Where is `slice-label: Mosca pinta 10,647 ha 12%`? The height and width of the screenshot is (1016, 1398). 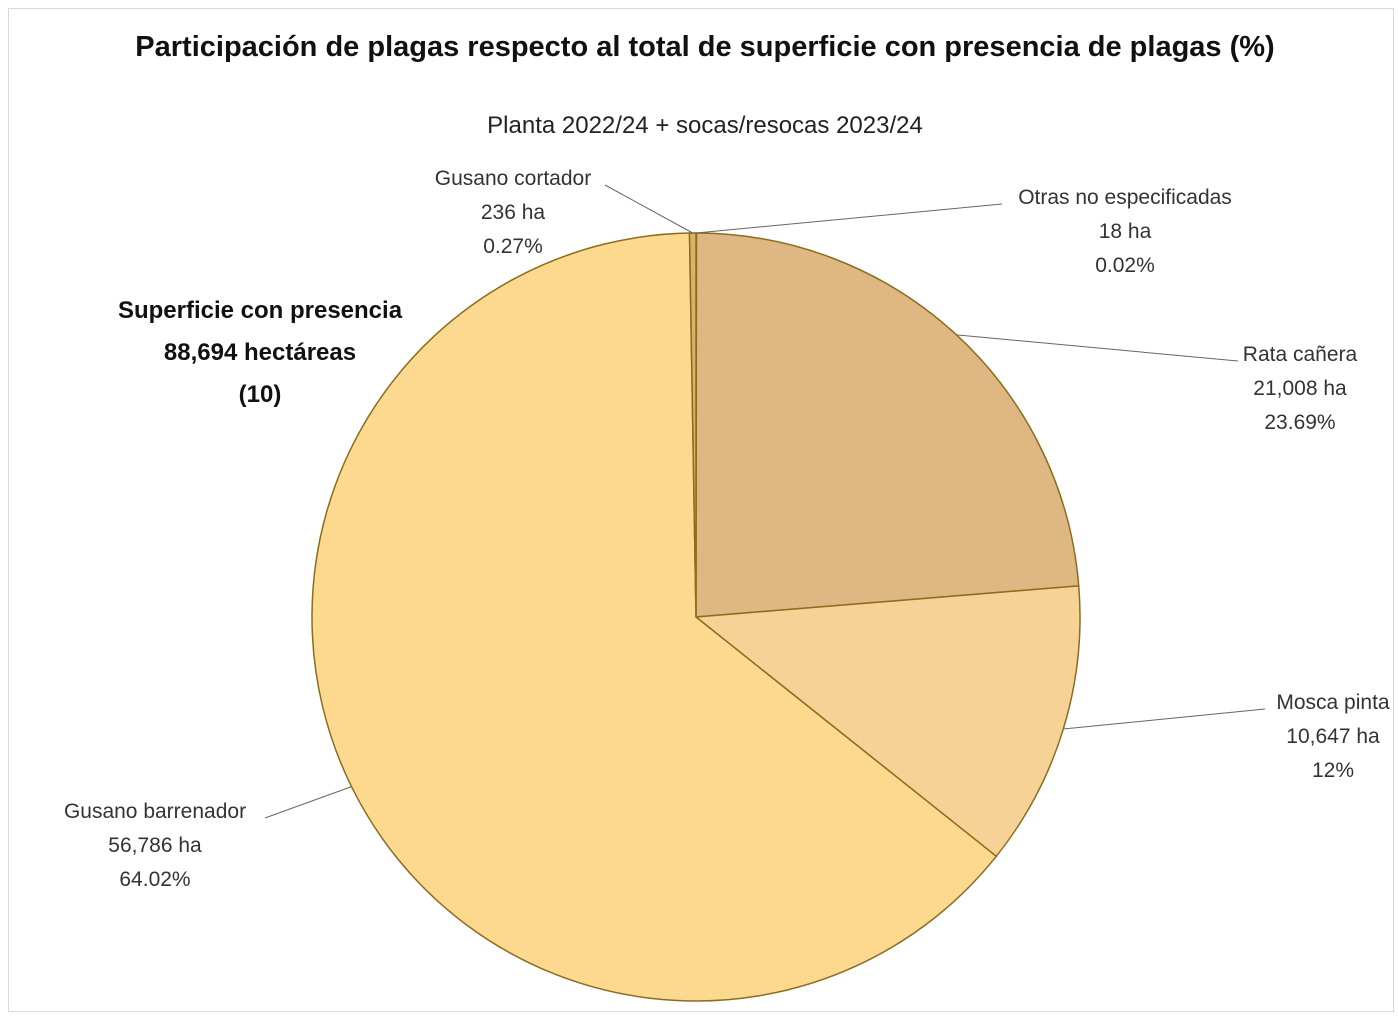 slice-label: Mosca pinta 10,647 ha 12% is located at coordinates (1333, 736).